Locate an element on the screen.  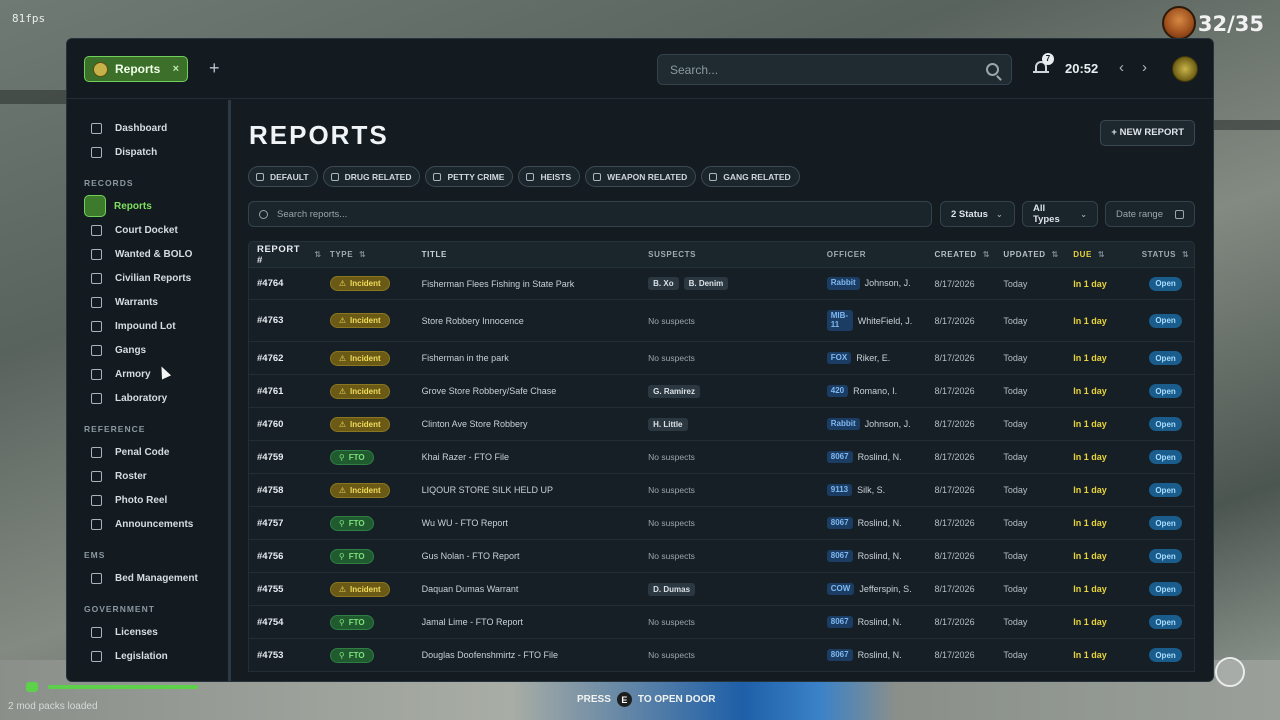
tab-reports: Reports × is located at coordinates (136, 69).